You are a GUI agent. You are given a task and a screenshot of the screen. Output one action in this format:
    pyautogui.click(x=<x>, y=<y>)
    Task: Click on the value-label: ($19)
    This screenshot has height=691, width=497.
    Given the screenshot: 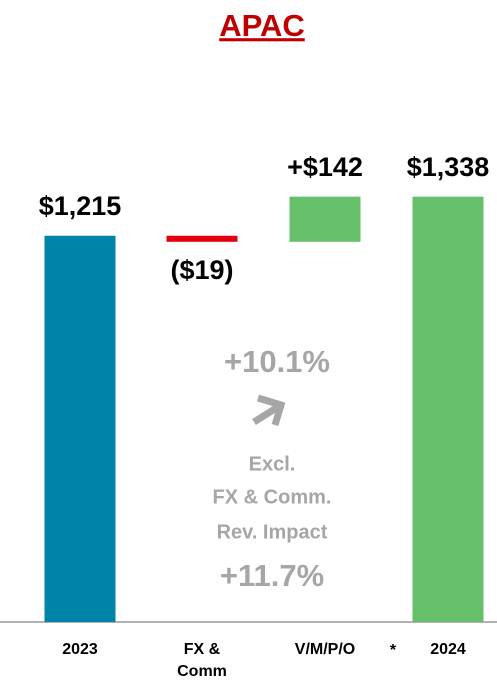 What is the action you would take?
    pyautogui.click(x=201, y=270)
    